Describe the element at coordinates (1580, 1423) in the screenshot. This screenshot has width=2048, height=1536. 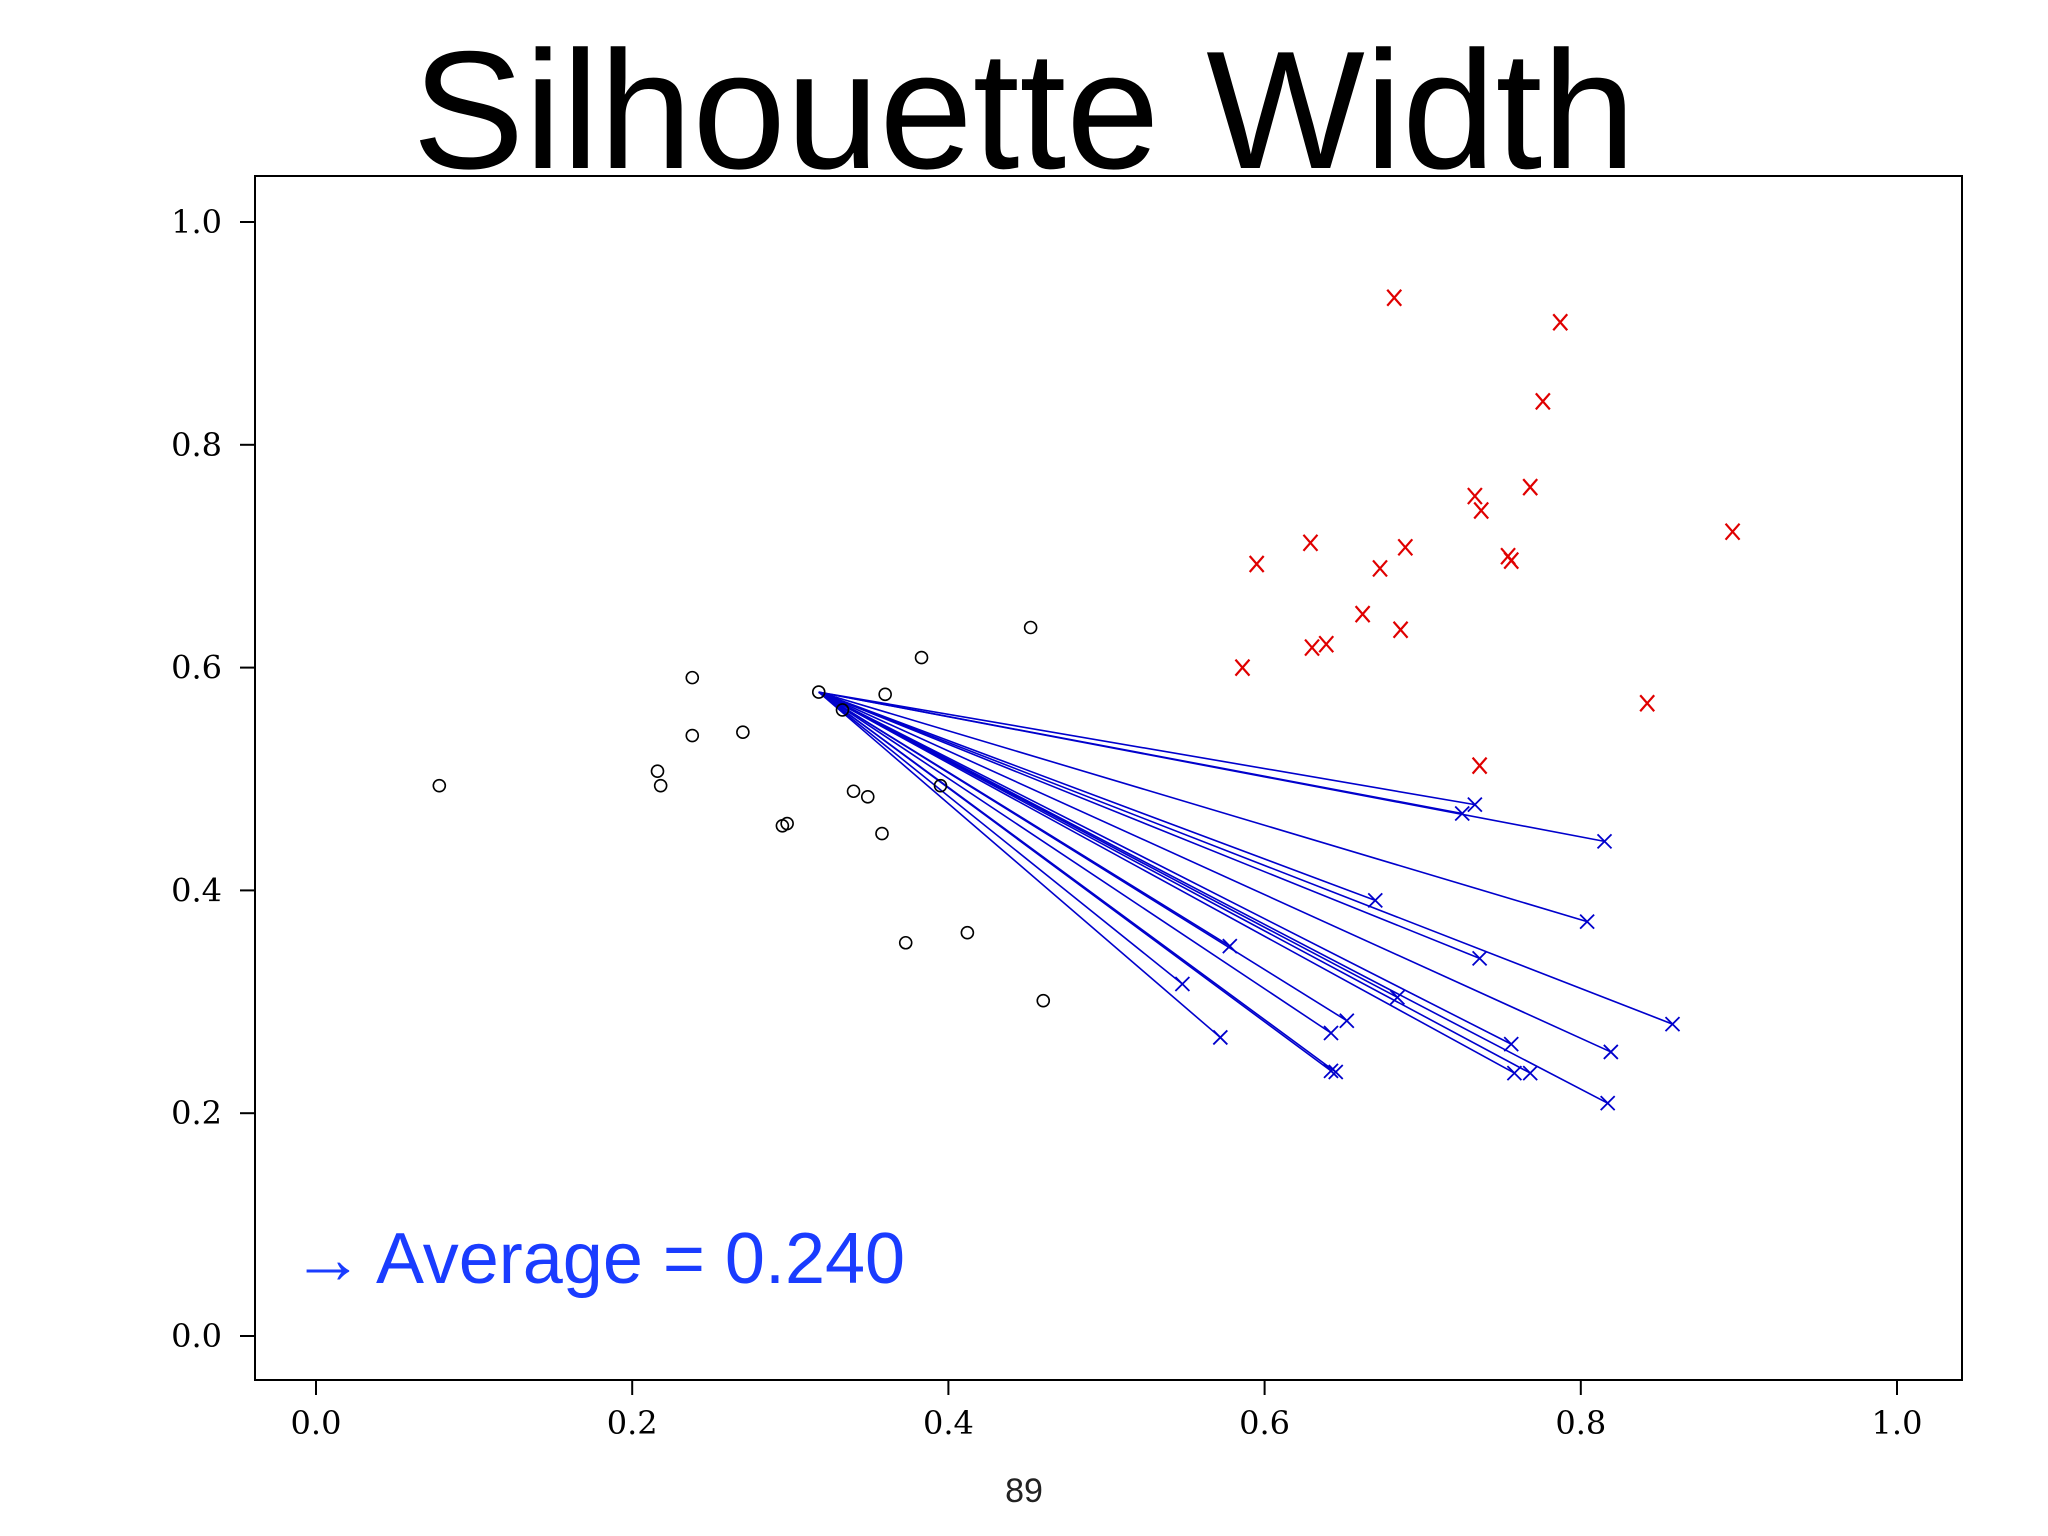
I see `x-tick-label: 0.8` at that location.